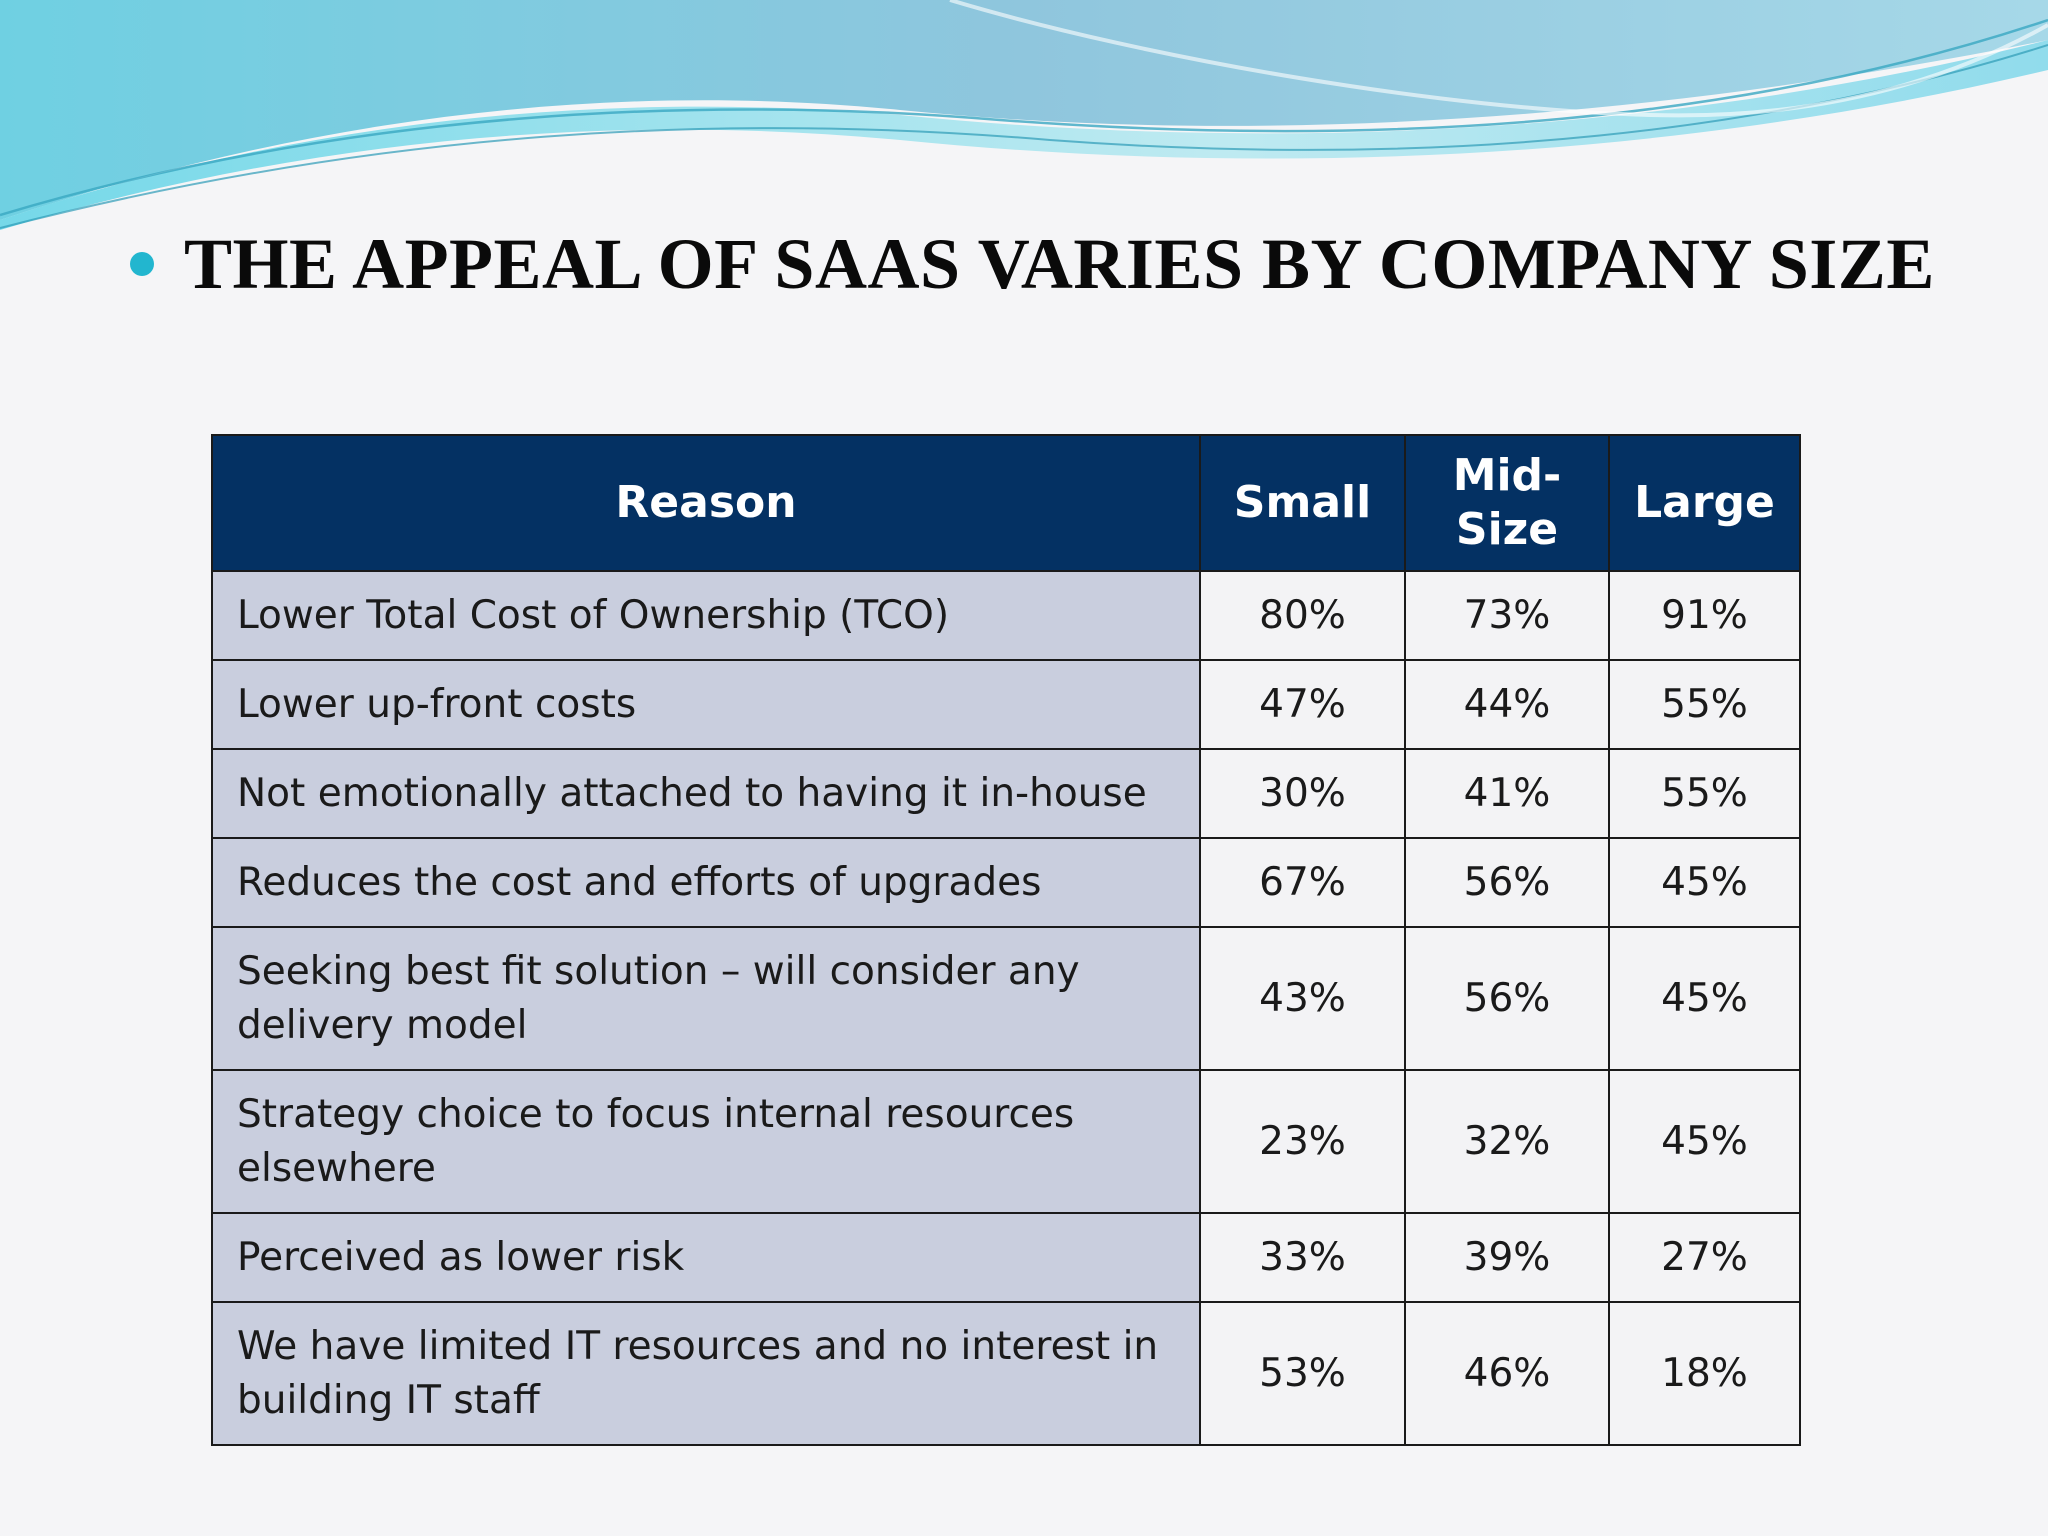  I want to click on large-value-cell: 27%, so click(1704, 1257).